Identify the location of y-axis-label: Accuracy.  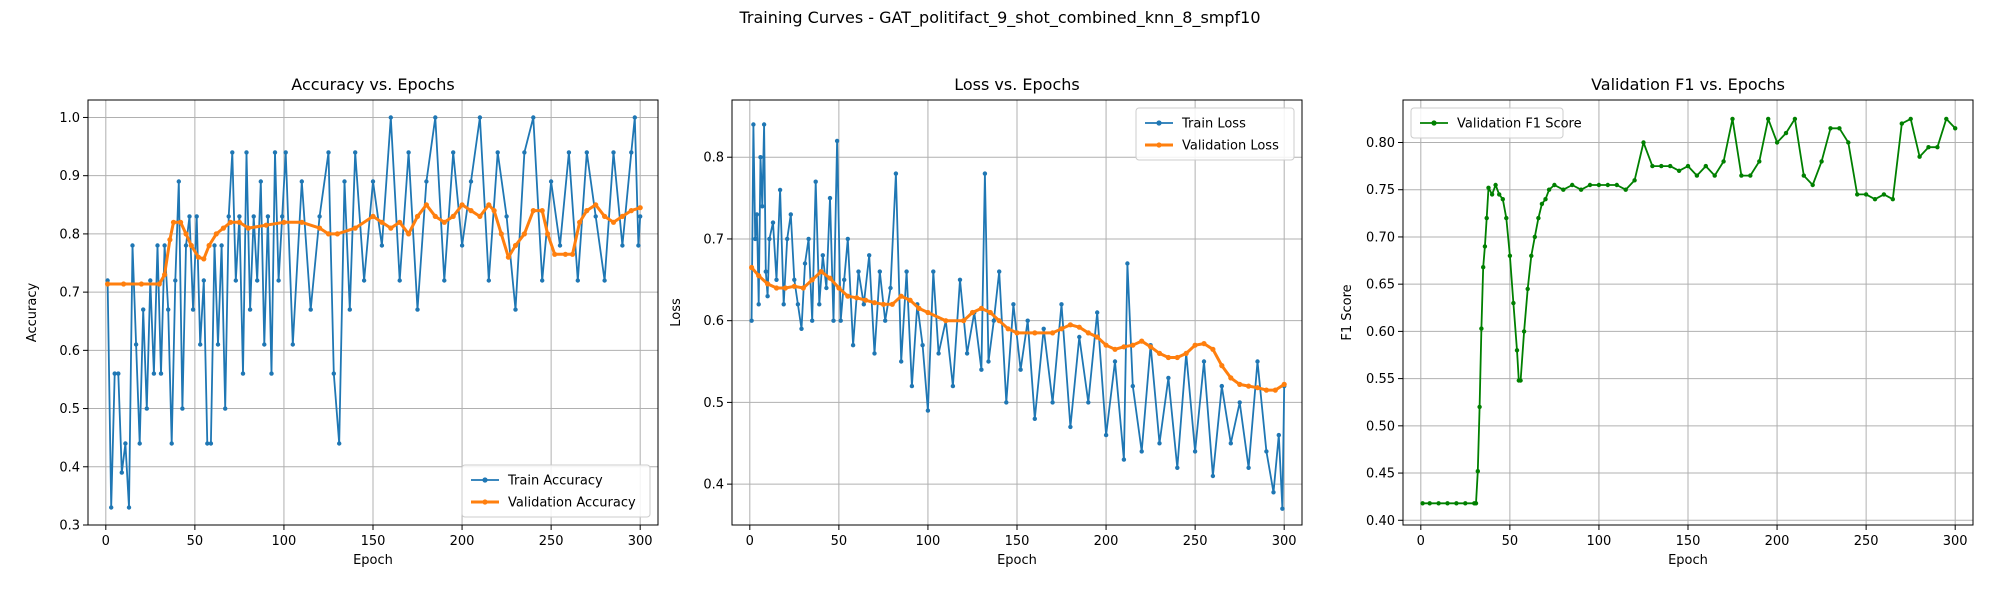
(32, 313).